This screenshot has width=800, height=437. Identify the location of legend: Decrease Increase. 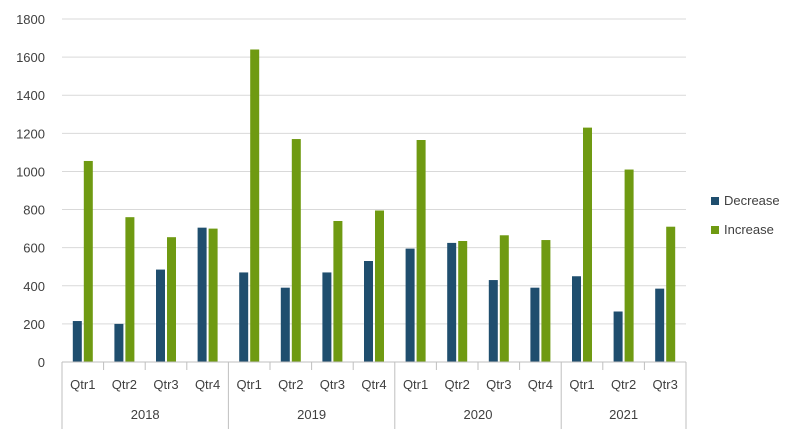
(745, 215).